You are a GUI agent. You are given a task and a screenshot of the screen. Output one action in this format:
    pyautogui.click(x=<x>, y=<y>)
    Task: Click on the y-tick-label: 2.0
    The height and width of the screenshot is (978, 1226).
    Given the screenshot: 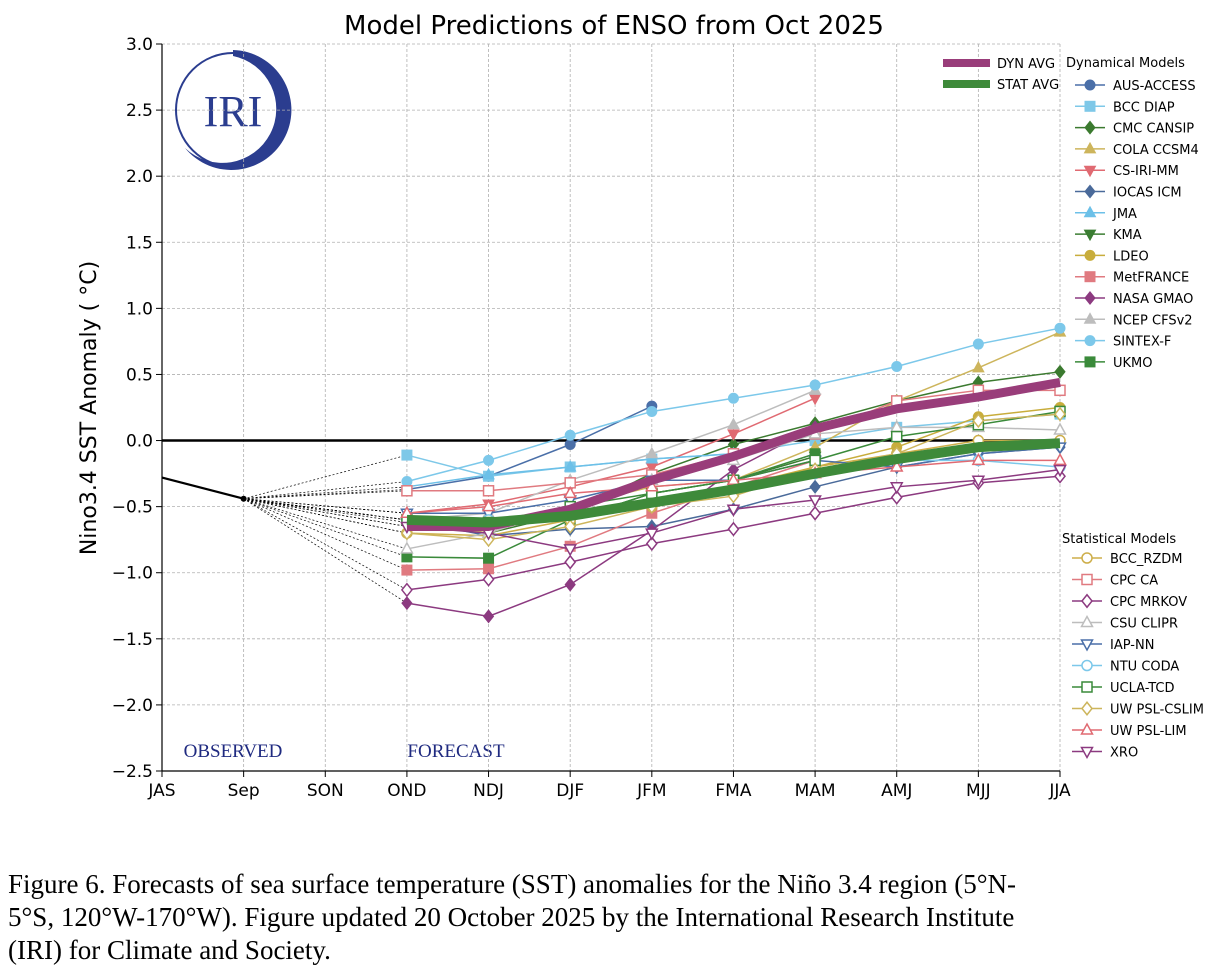 What is the action you would take?
    pyautogui.click(x=139, y=177)
    